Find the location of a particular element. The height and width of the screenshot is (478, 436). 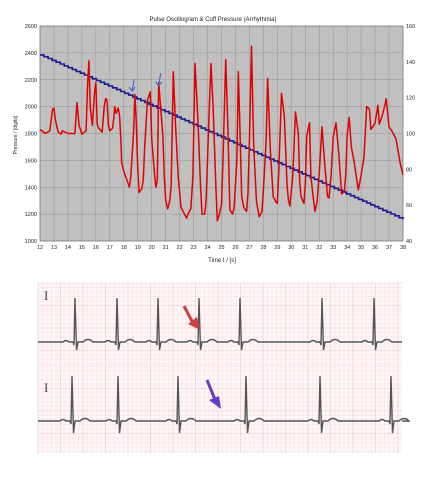

x-axis-label: Time t / [s] is located at coordinates (222, 261).